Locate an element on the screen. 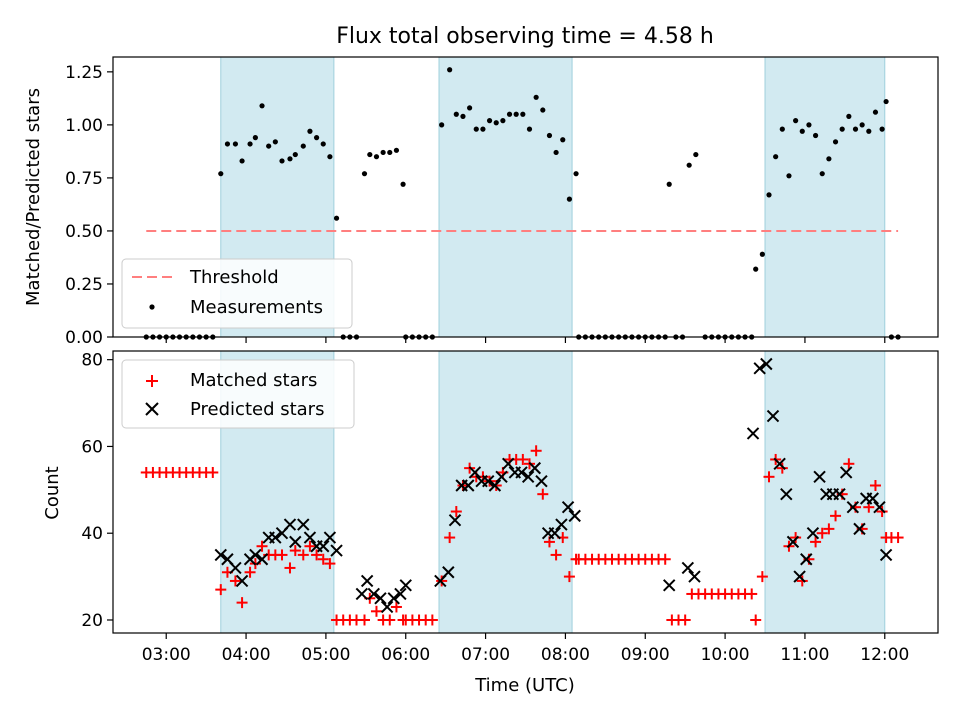 This screenshot has height=720, width=960. x-tick-label: 09:00 is located at coordinates (645, 655).